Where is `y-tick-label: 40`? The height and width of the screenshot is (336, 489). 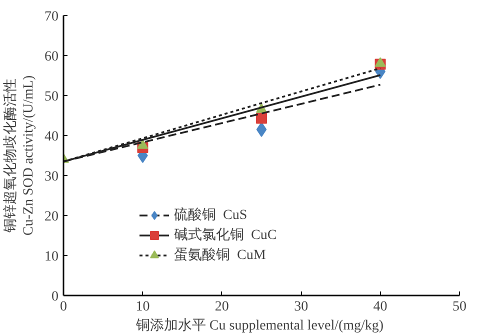
y-tick-label: 40 is located at coordinates (51, 137).